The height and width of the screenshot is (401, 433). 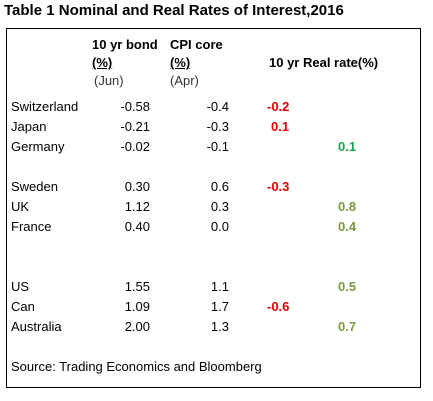 What do you see at coordinates (278, 106) in the screenshot?
I see `real-rate-negative: -0.2` at bounding box center [278, 106].